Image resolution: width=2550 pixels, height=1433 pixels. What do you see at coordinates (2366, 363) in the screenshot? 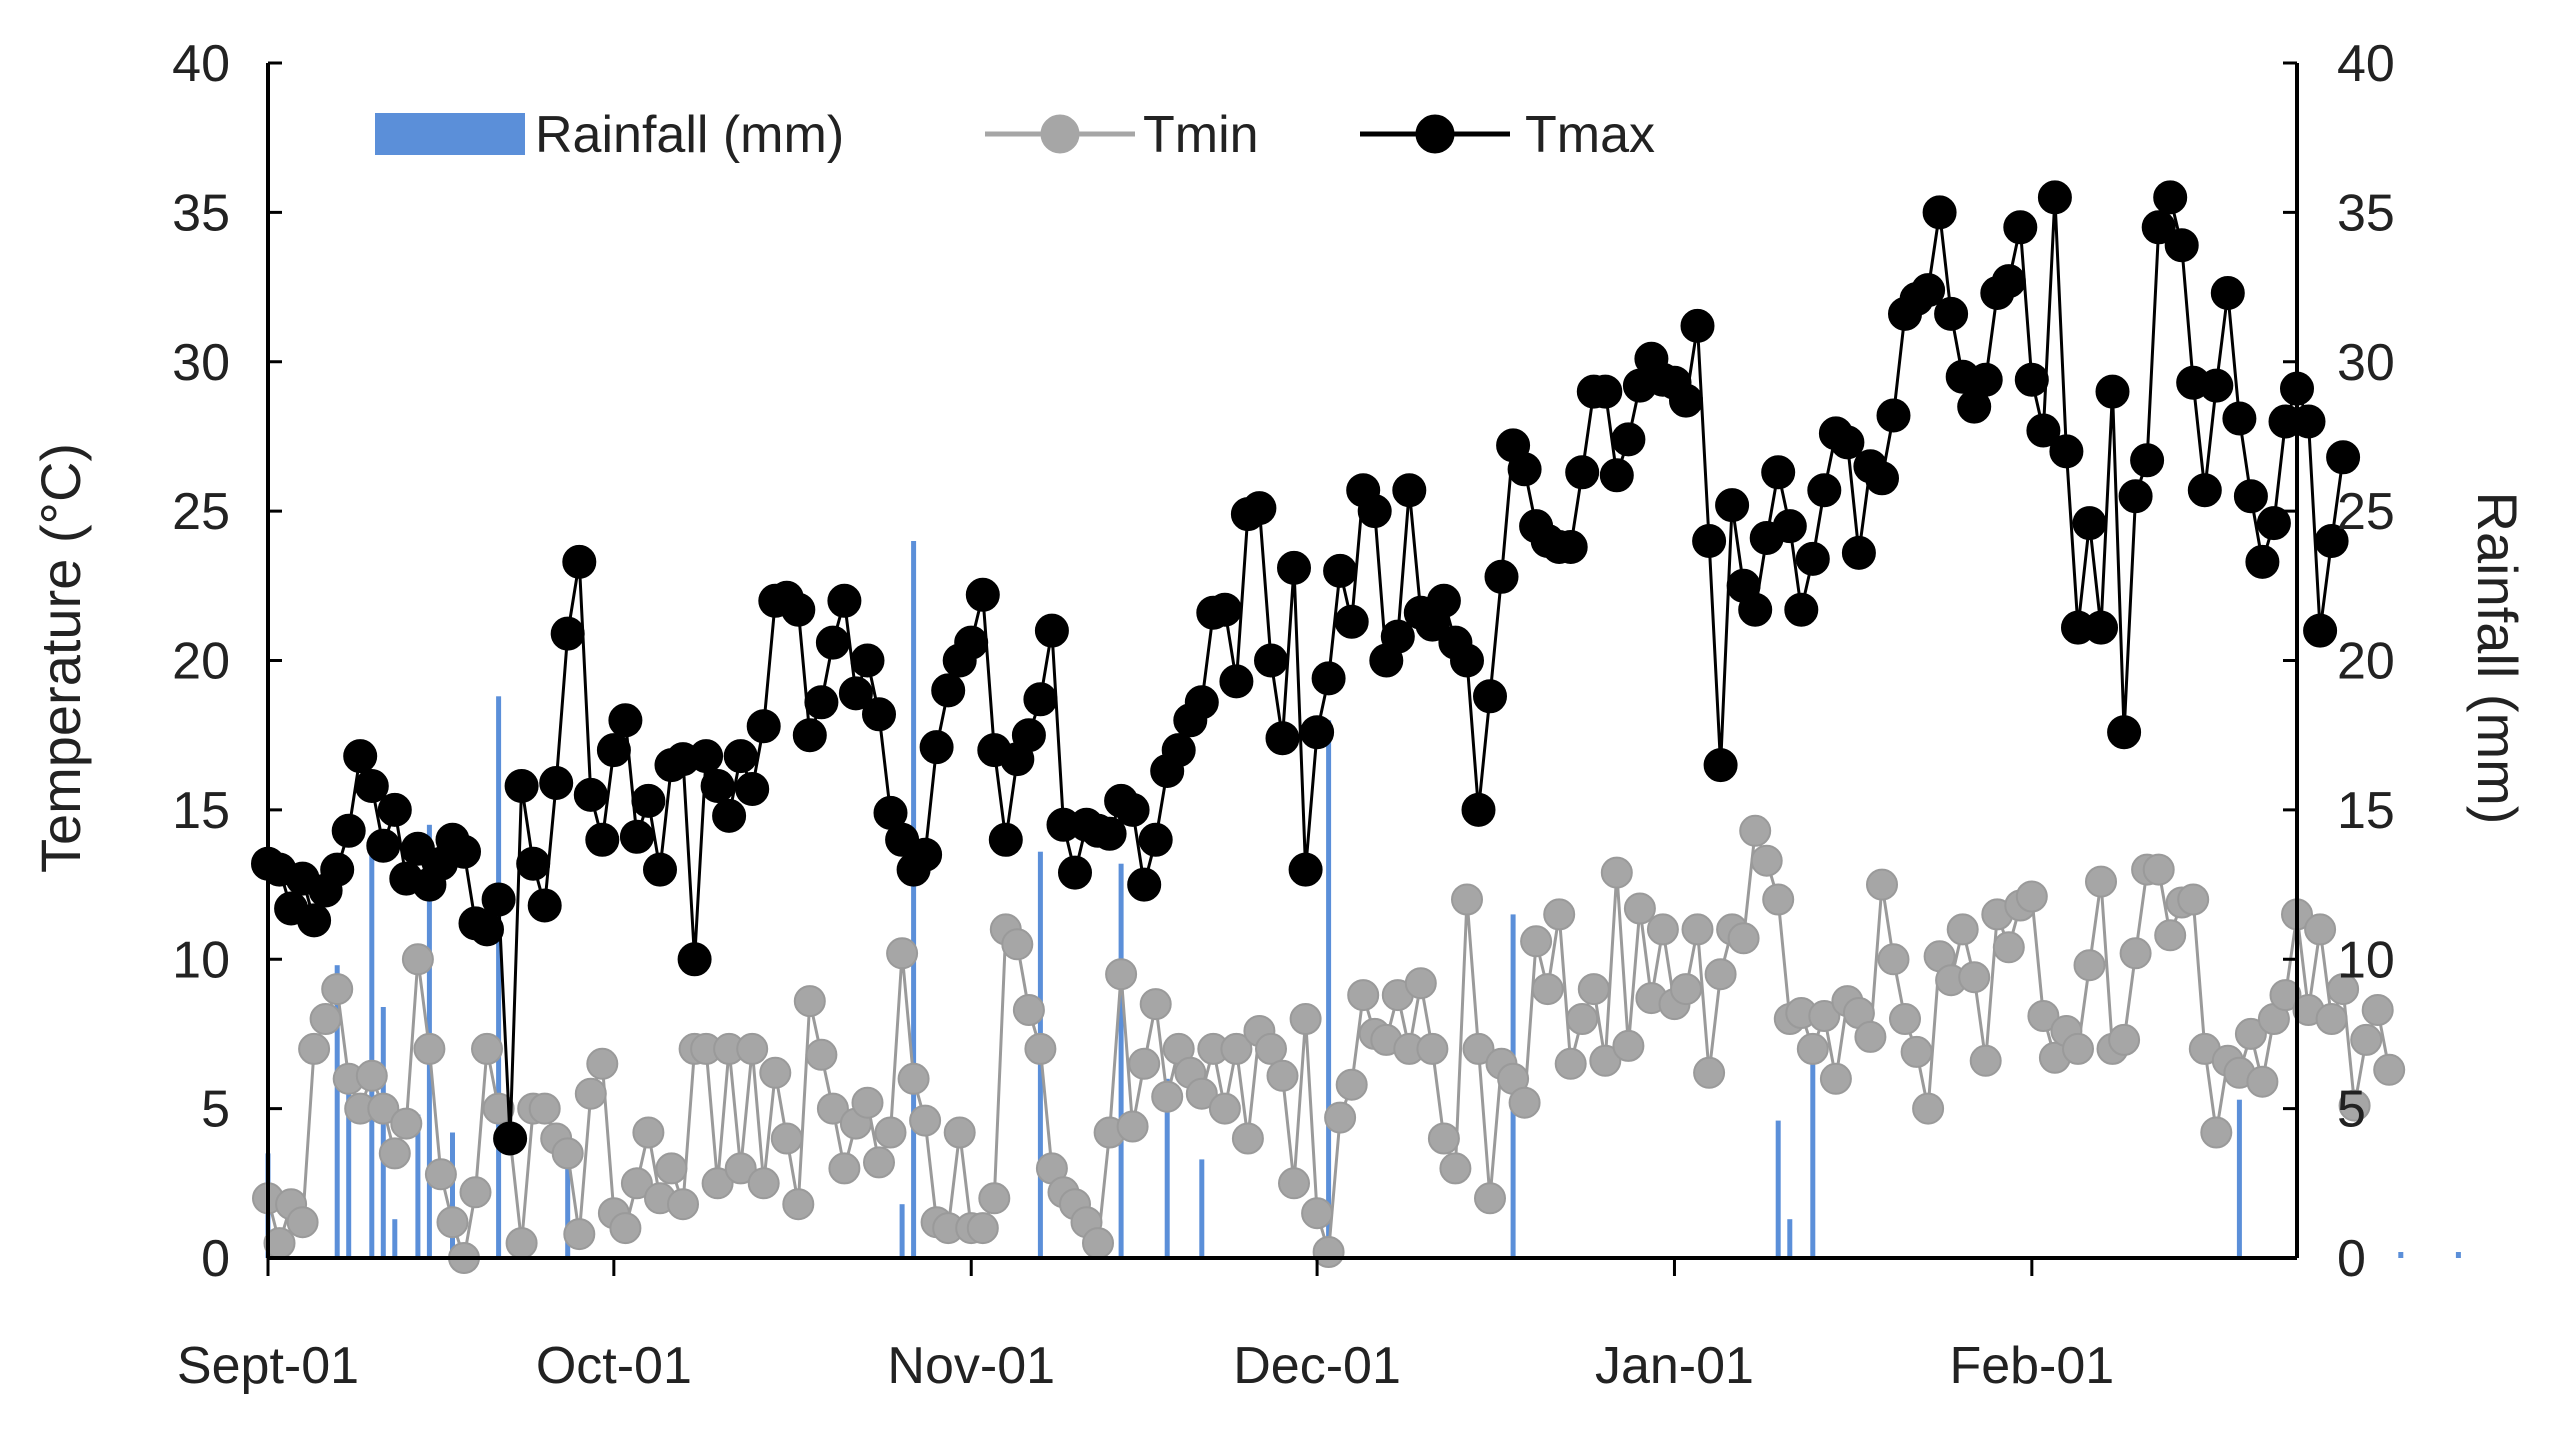
I see `y-tick-right-label: 30` at bounding box center [2366, 363].